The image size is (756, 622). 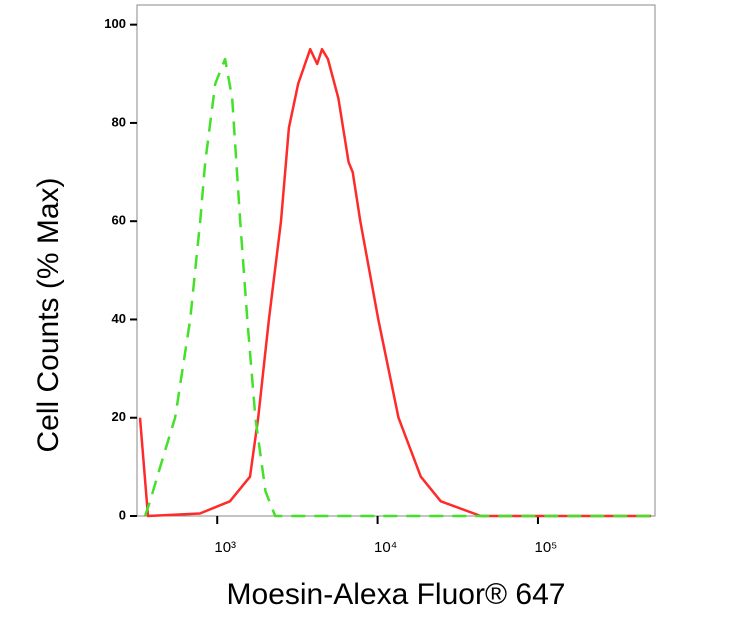 I want to click on y-axis-label: Cell Counts (% Max), so click(x=48, y=314).